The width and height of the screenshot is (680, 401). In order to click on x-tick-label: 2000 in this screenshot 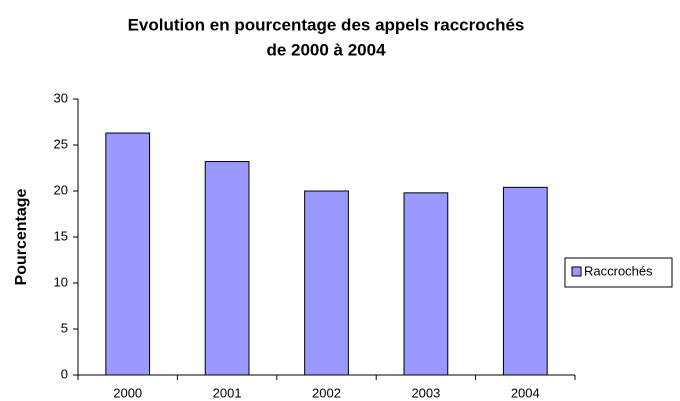, I will do `click(127, 392)`.